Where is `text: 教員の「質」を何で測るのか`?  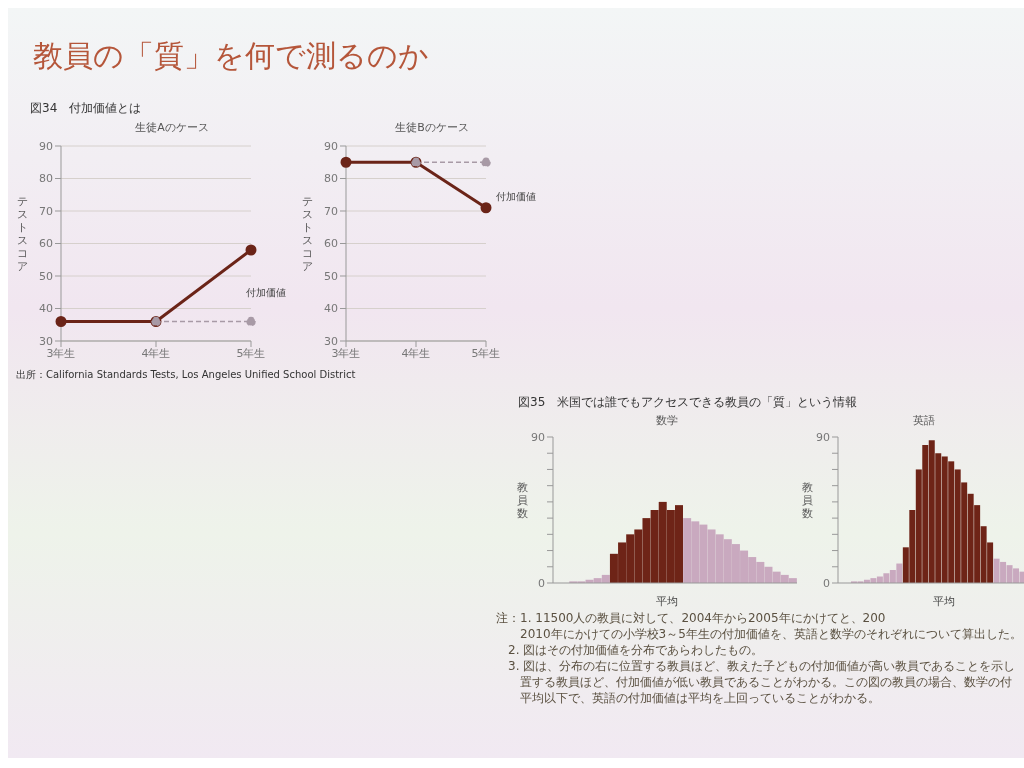
text: 教員の「質」を何で測るのか is located at coordinates (231, 56).